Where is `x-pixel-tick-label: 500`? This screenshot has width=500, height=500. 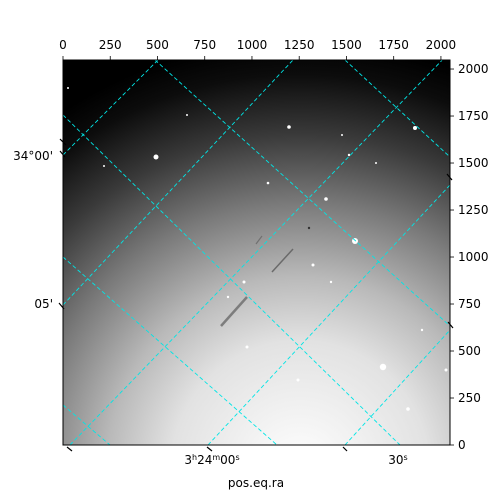
x-pixel-tick-label: 500 is located at coordinates (157, 45).